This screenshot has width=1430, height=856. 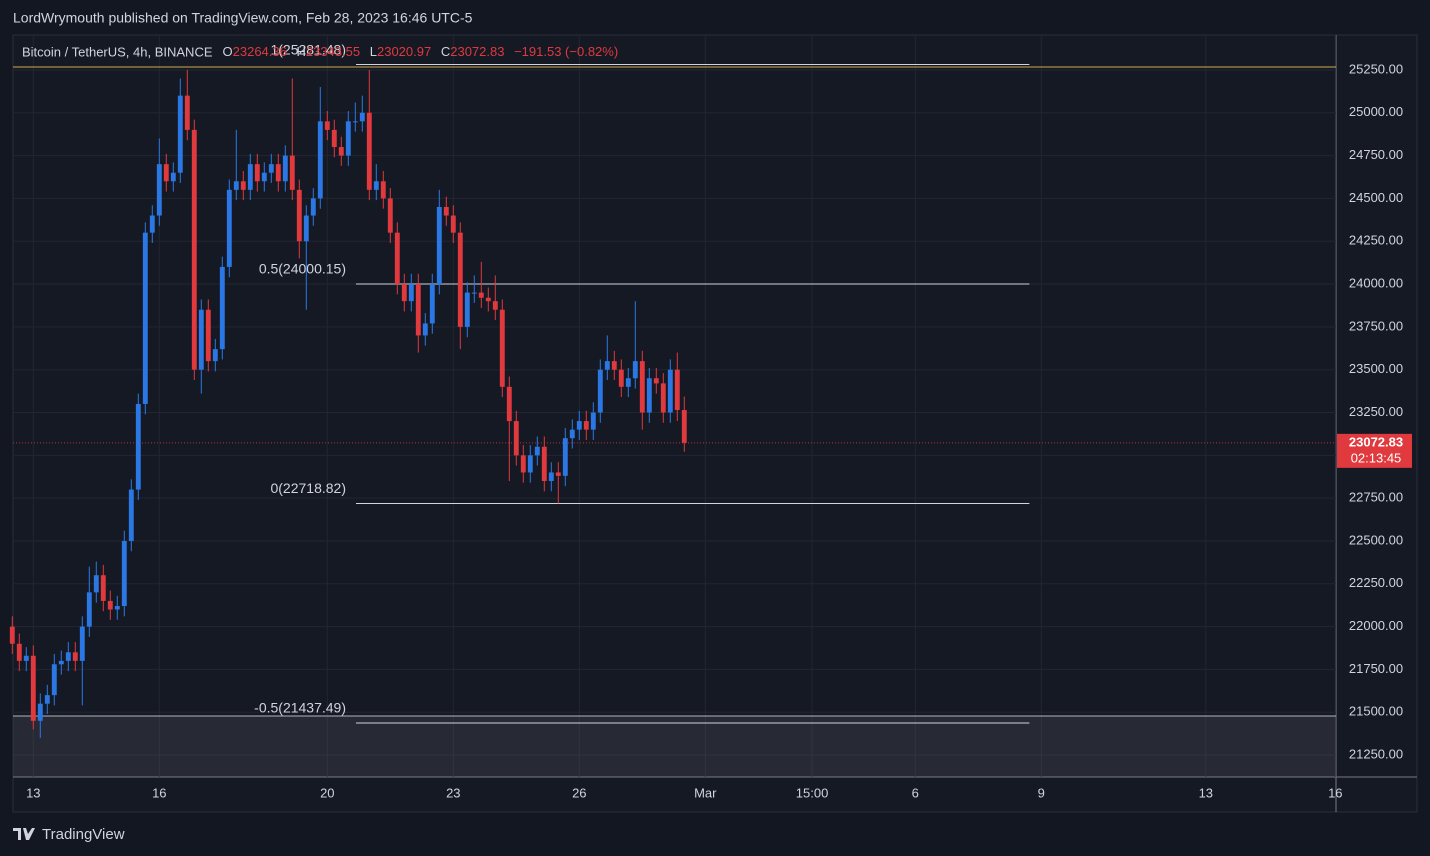 I want to click on x-tick-label: Mar, so click(x=705, y=792).